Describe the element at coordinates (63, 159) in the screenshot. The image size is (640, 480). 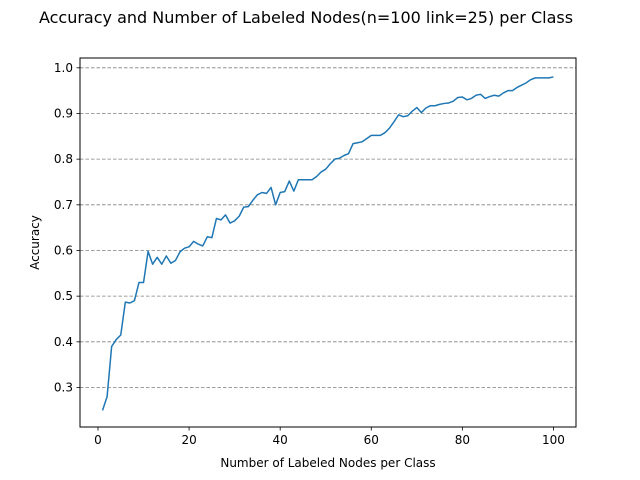
I see `y-tick-label: 0.8` at that location.